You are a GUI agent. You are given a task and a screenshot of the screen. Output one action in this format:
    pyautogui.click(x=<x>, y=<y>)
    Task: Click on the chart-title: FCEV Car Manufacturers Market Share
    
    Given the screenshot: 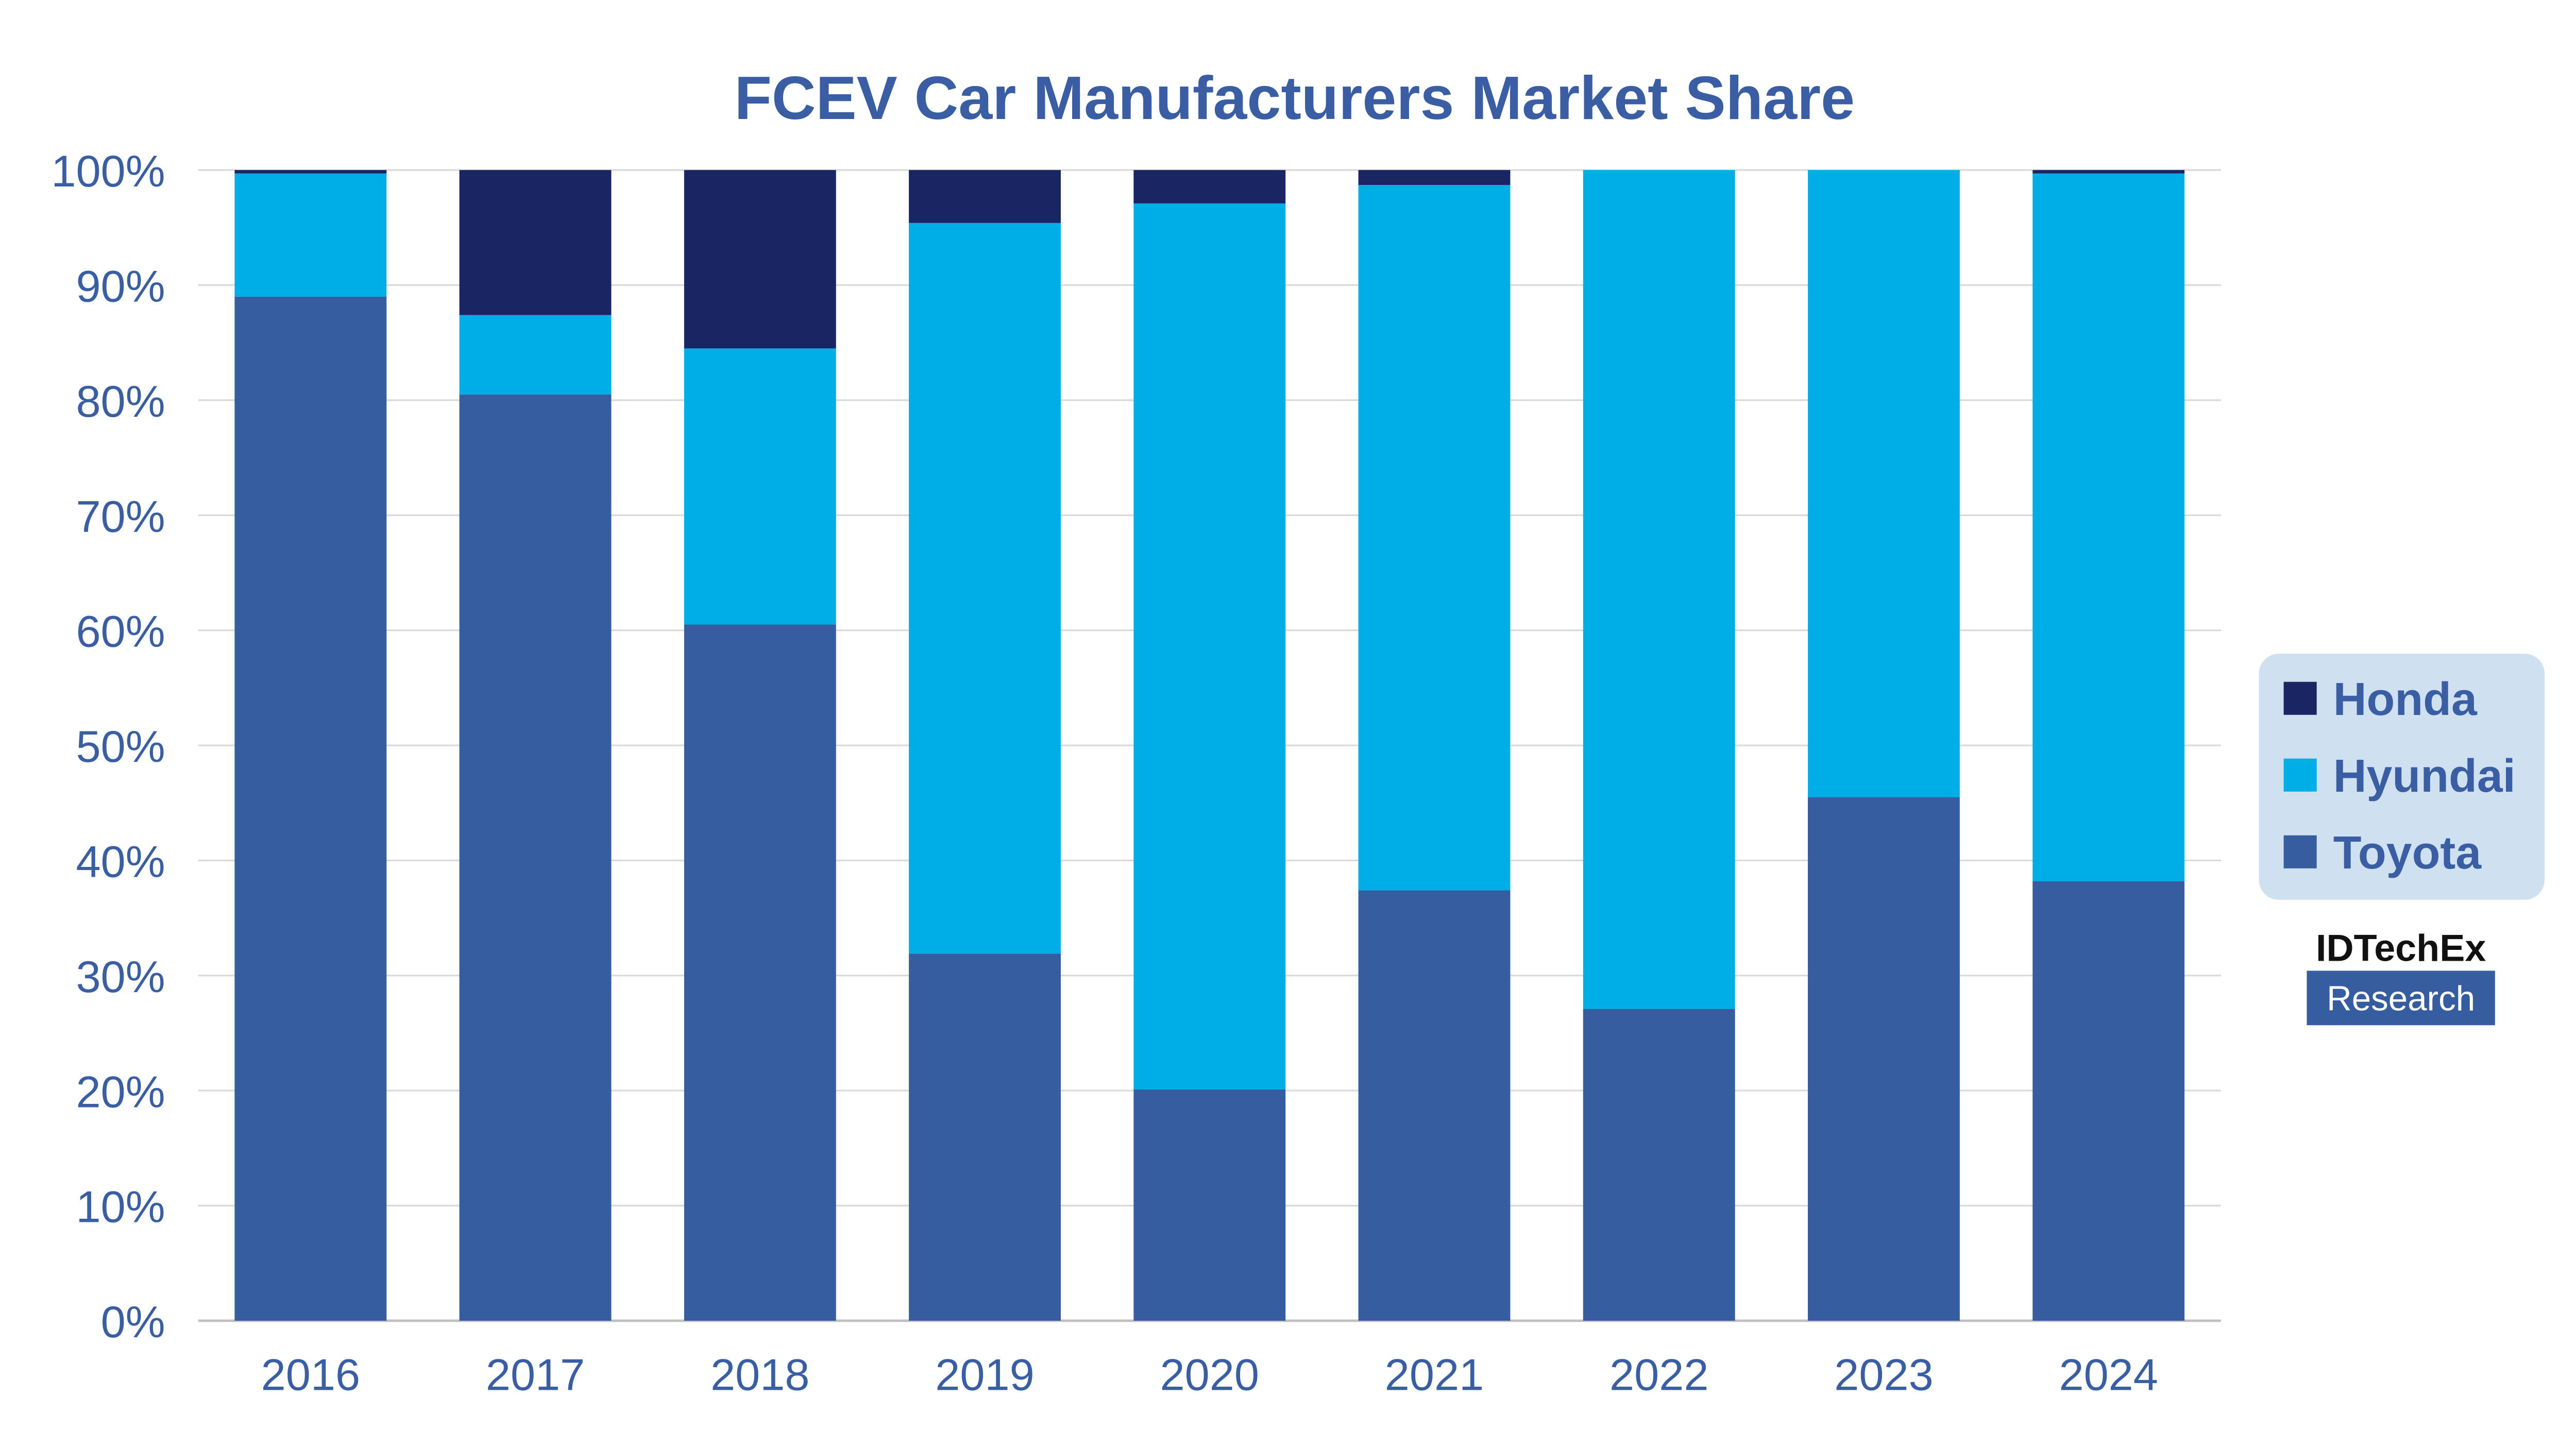 What is the action you would take?
    pyautogui.click(x=1294, y=98)
    